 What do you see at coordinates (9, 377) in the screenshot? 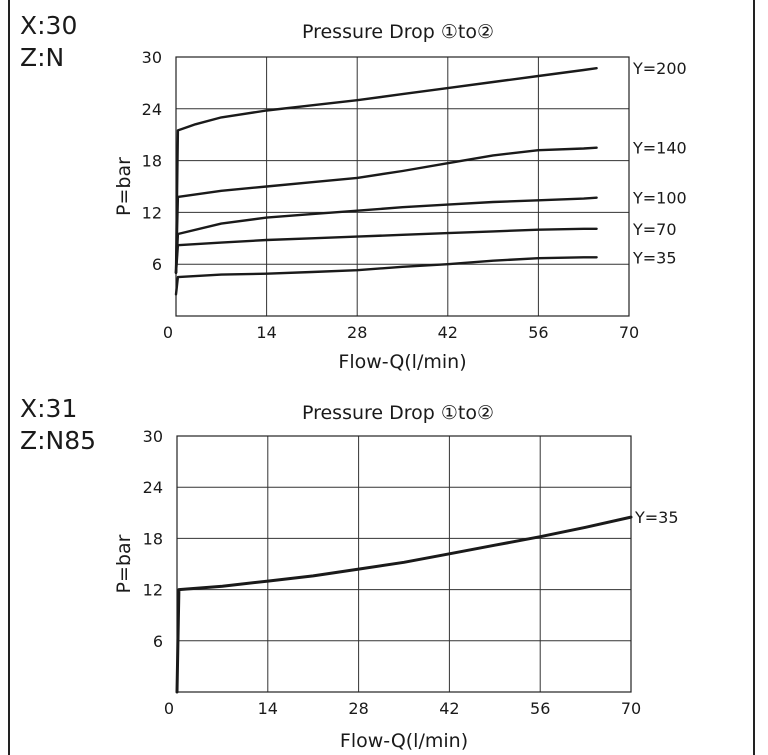
I see `left-border-line` at bounding box center [9, 377].